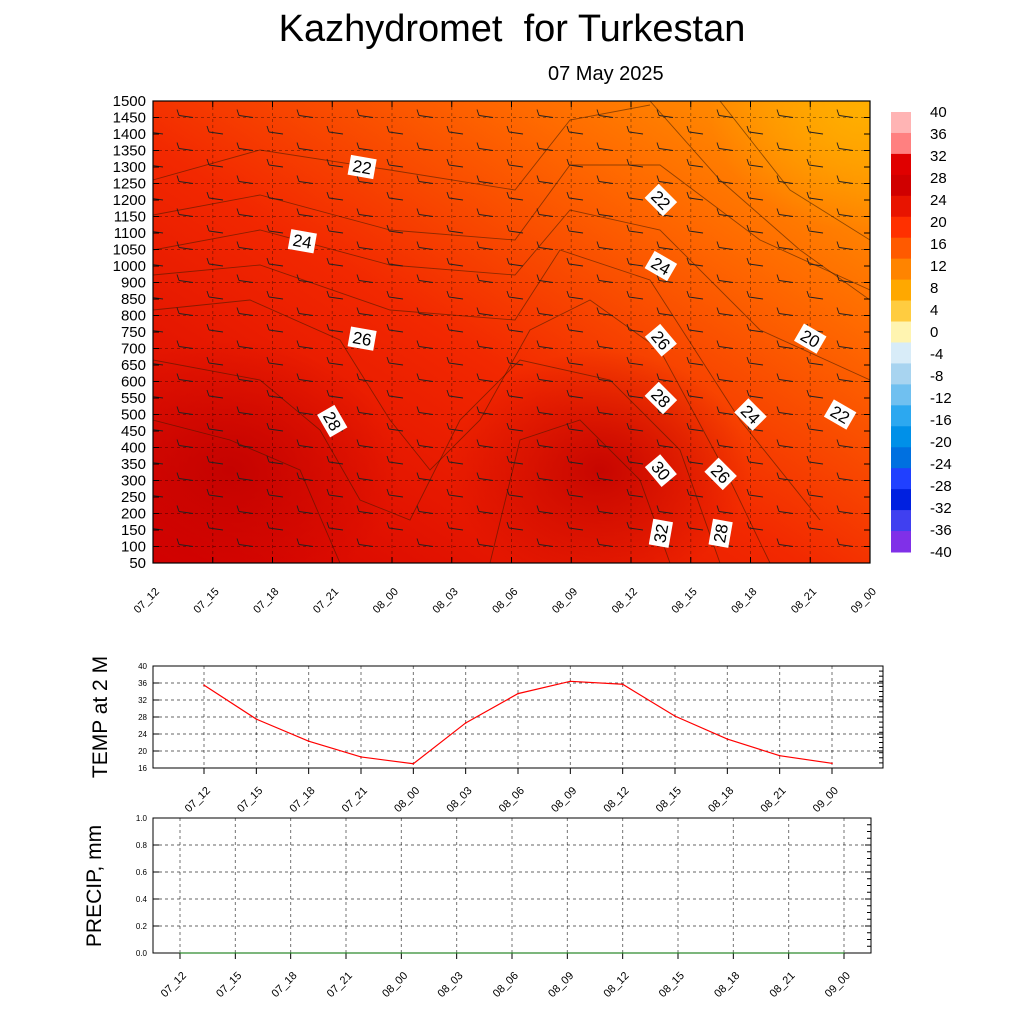  I want to click on y-tick-label: 1450, so click(129, 118).